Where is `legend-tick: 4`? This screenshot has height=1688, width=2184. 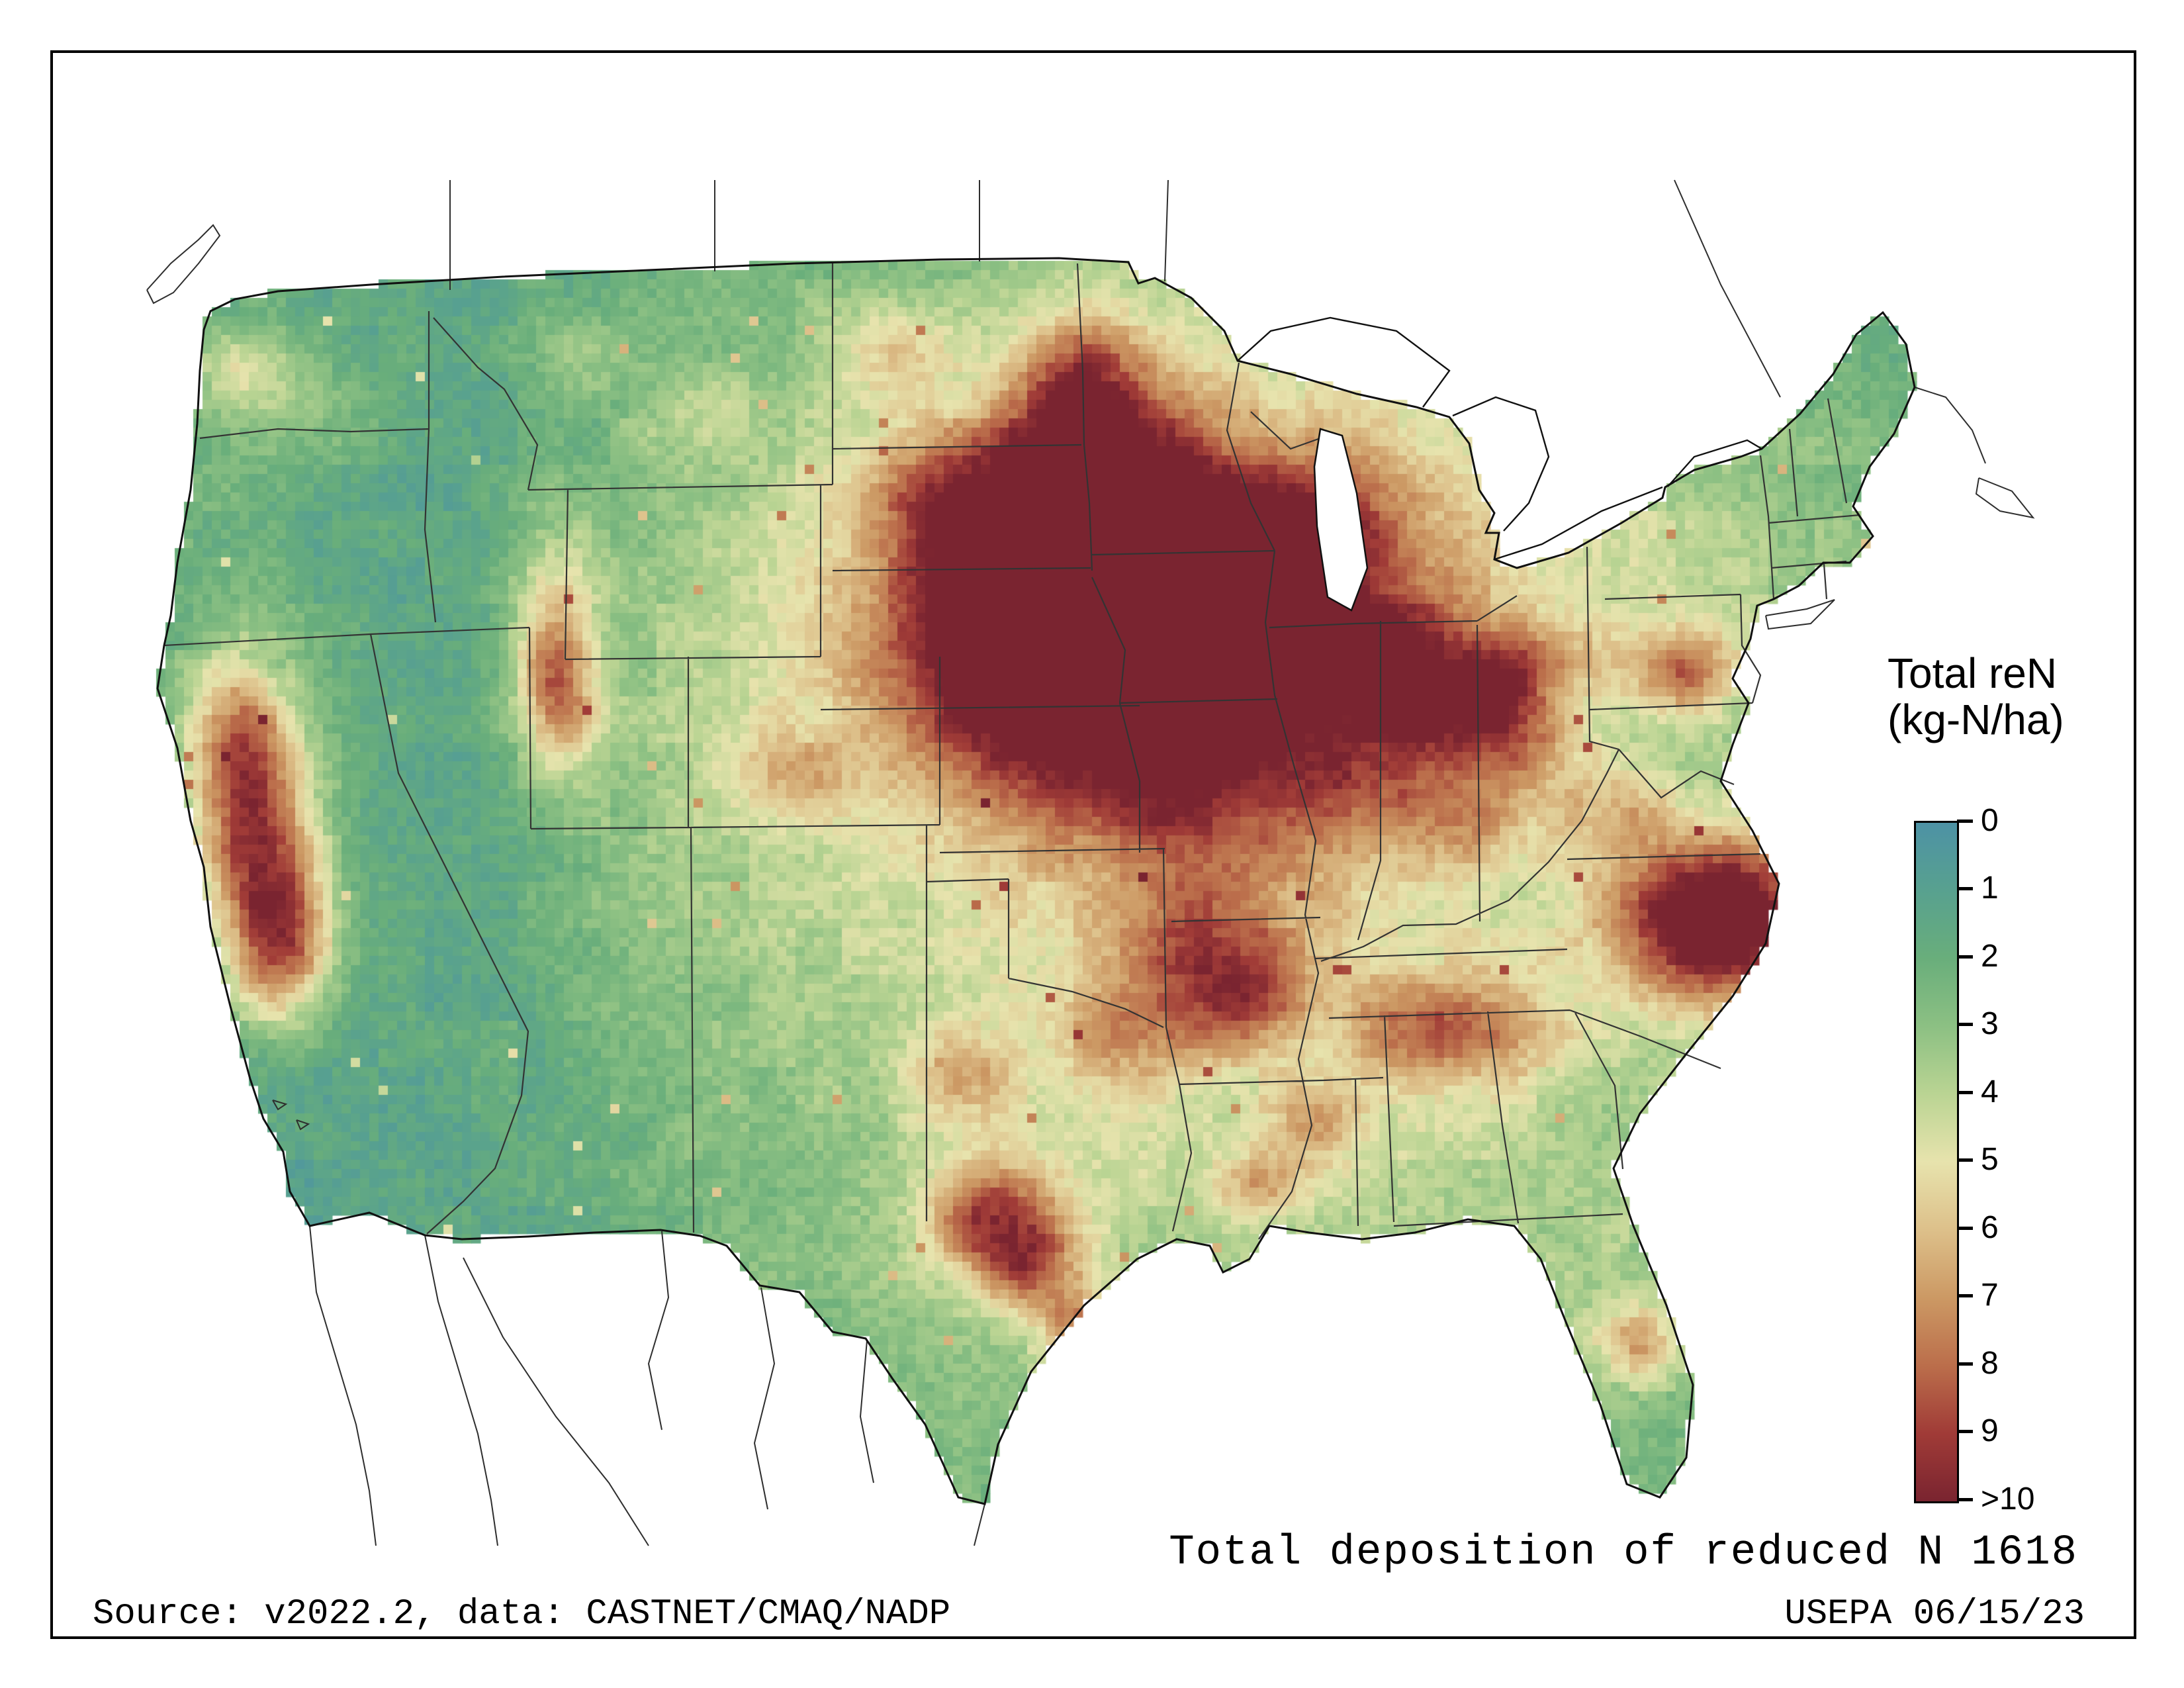 legend-tick: 4 is located at coordinates (2023, 1092).